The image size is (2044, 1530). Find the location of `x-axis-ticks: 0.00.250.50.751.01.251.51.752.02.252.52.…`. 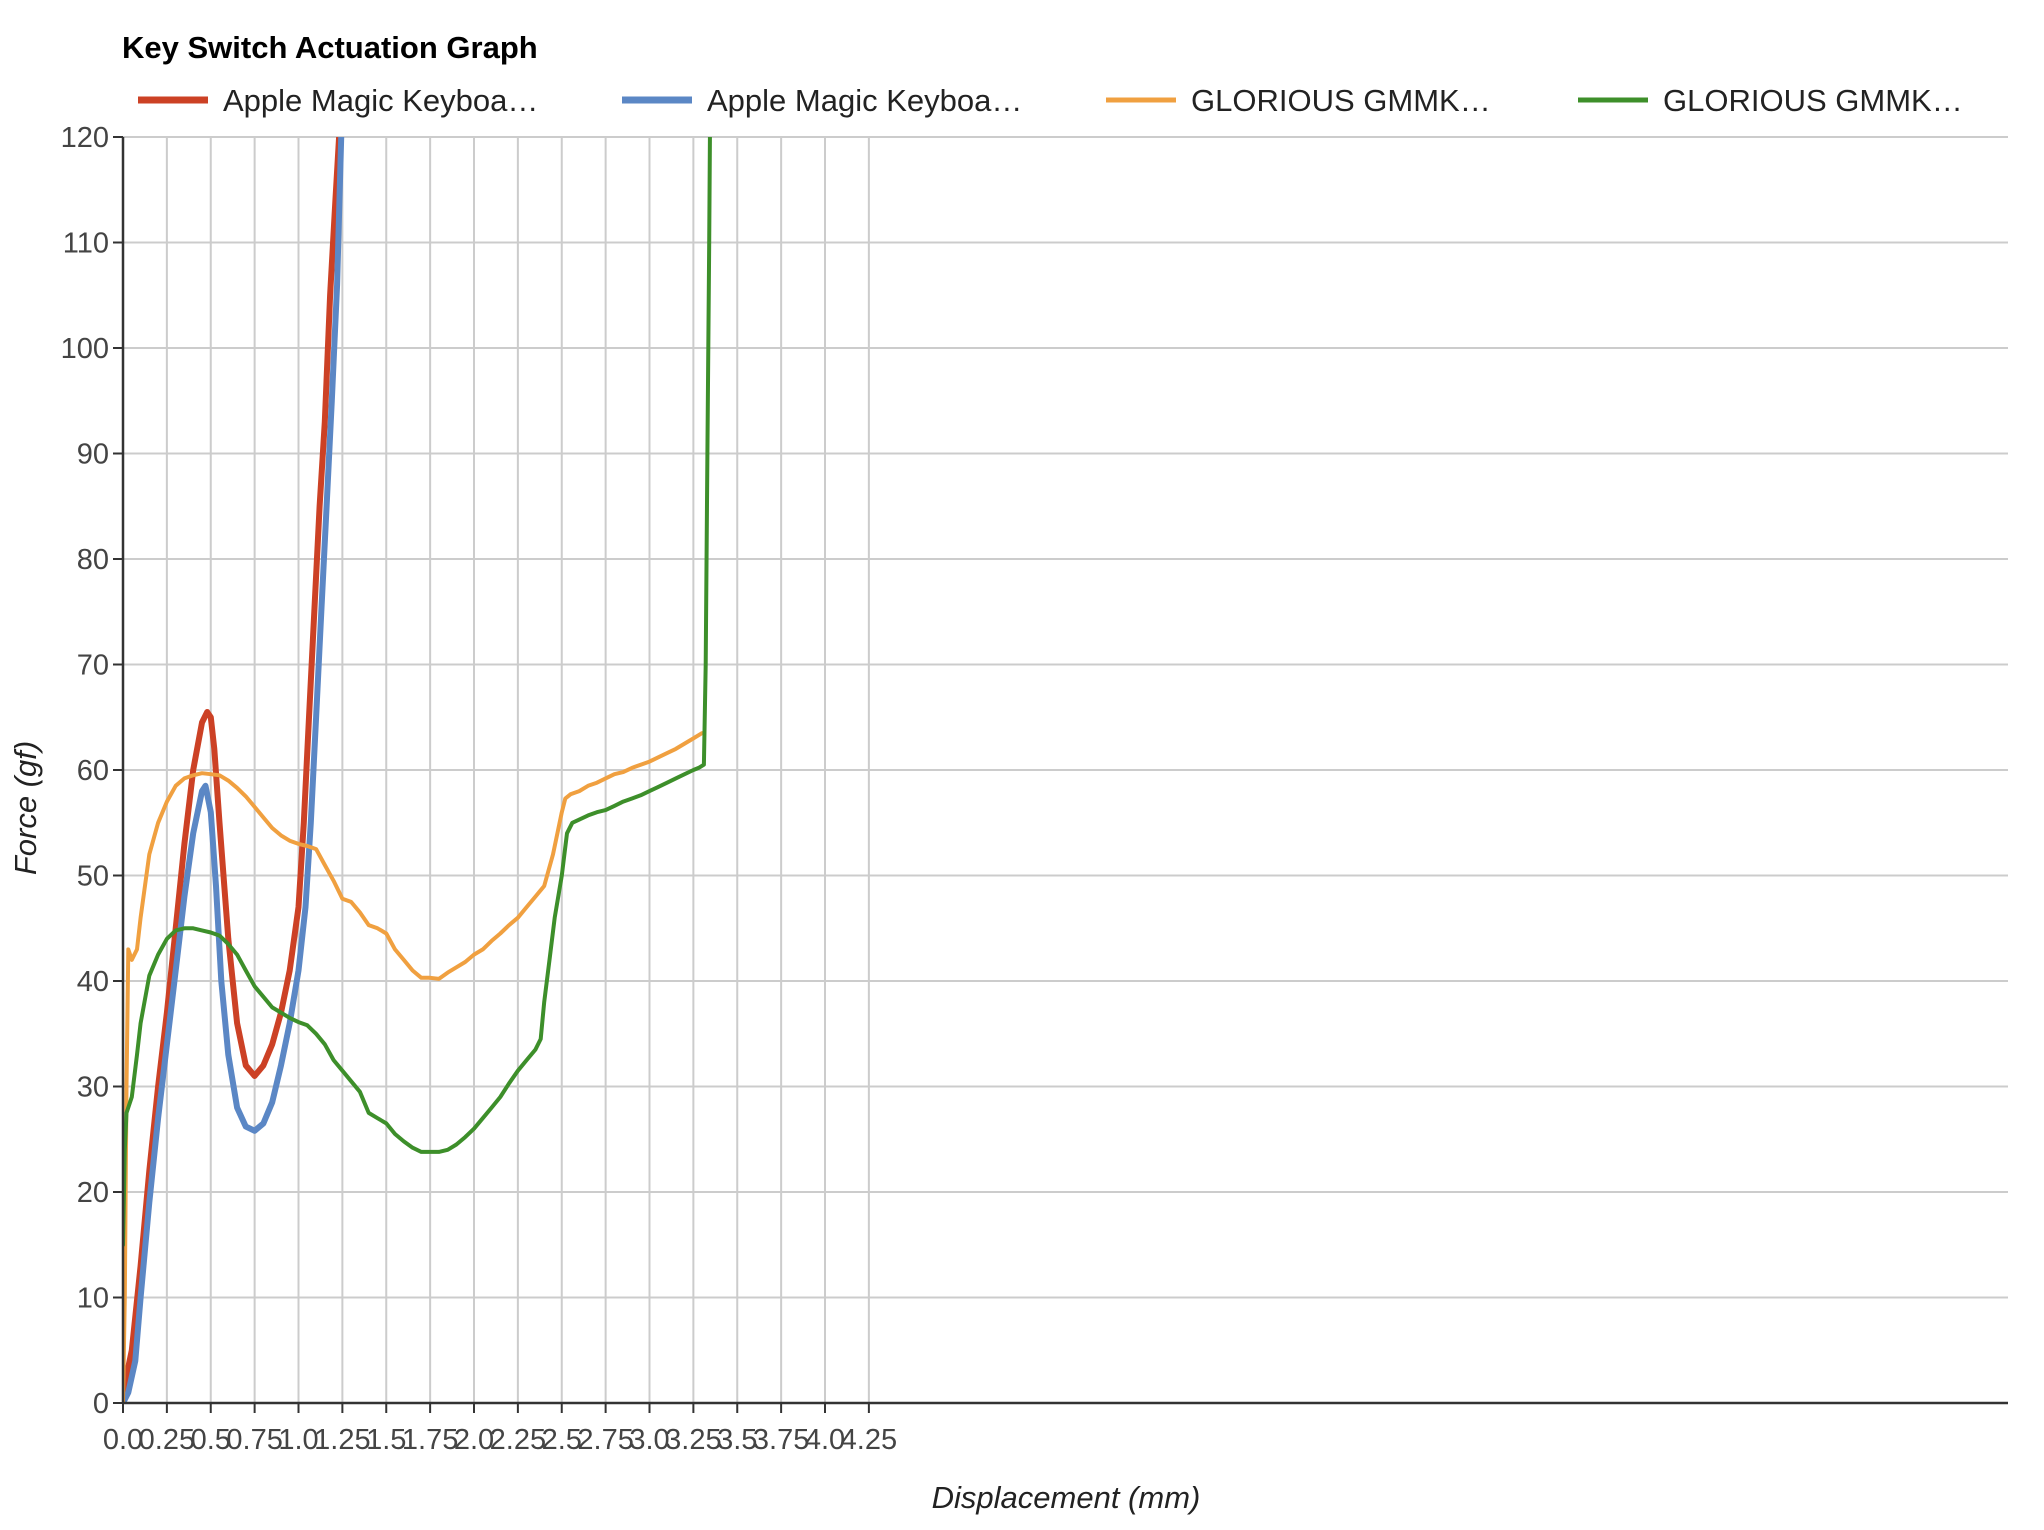

x-axis-ticks: 0.00.250.50.751.01.251.51.752.02.252.52.… is located at coordinates (500, 1429).